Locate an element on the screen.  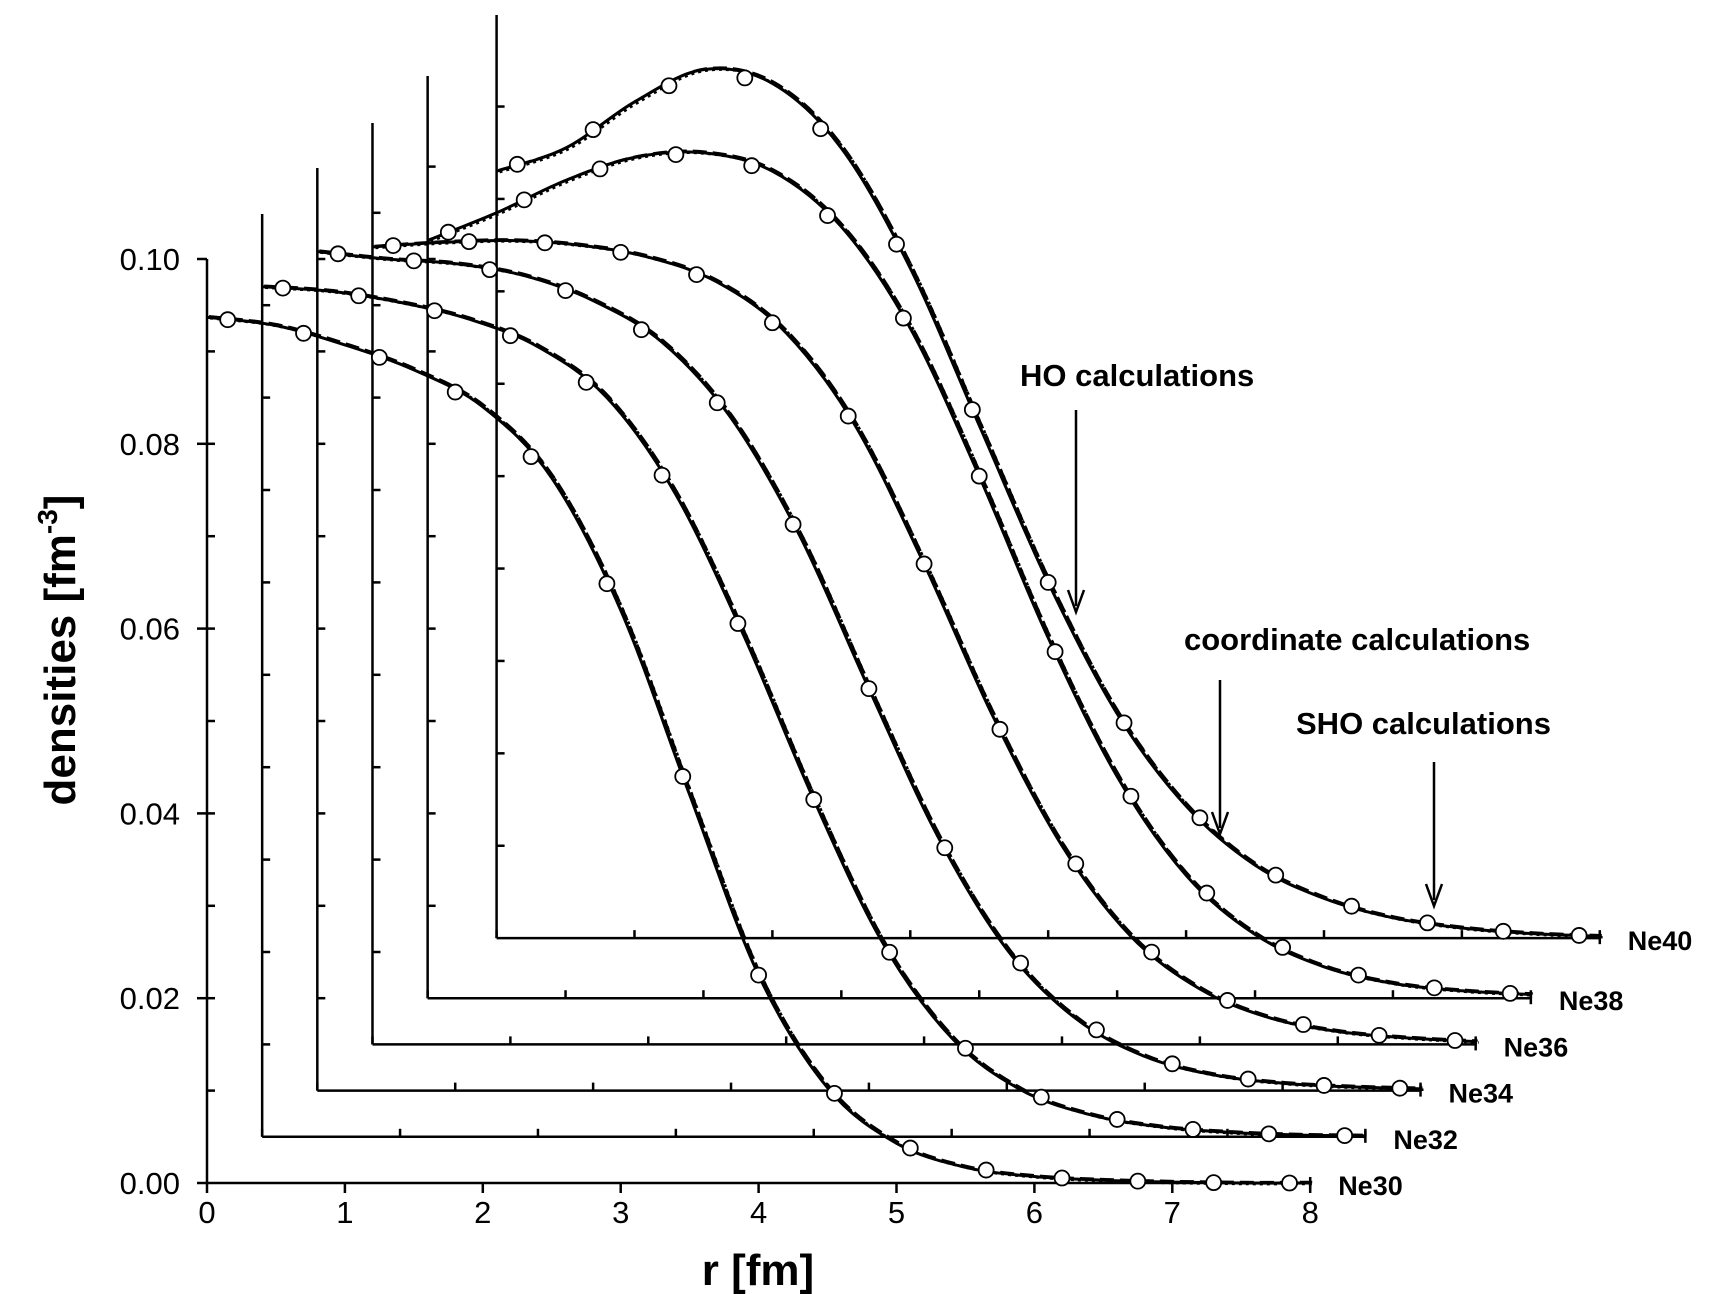
x-tick-label: 6 is located at coordinates (1034, 1212).